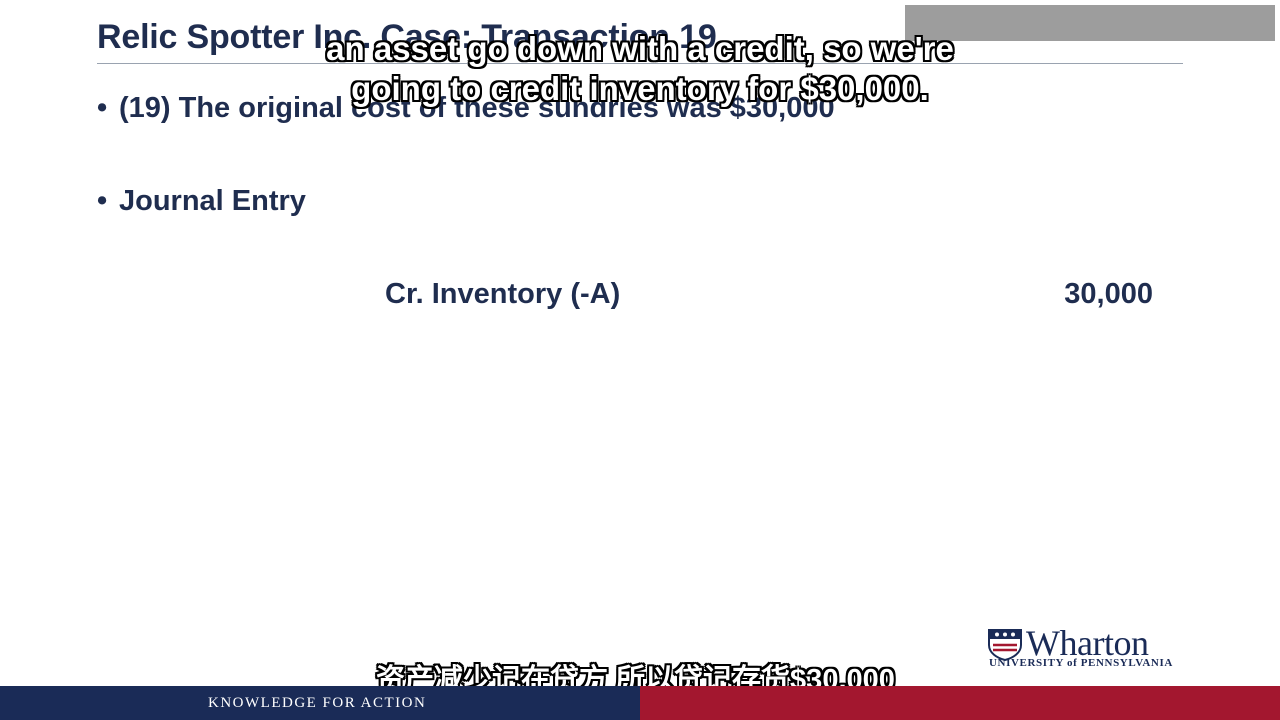  I want to click on slide-title: Relic Spotter Inc. Case: Transaction 19, so click(407, 37).